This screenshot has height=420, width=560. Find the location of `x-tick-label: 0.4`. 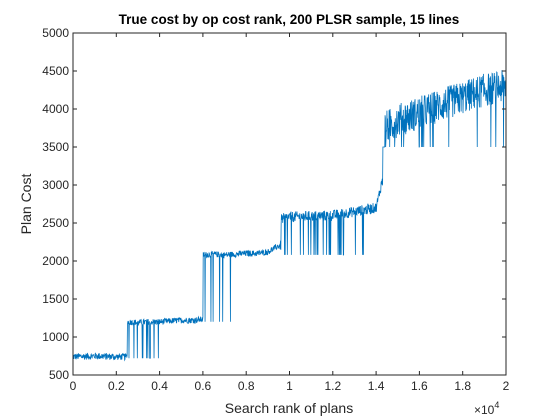

x-tick-label: 0.4 is located at coordinates (159, 386).